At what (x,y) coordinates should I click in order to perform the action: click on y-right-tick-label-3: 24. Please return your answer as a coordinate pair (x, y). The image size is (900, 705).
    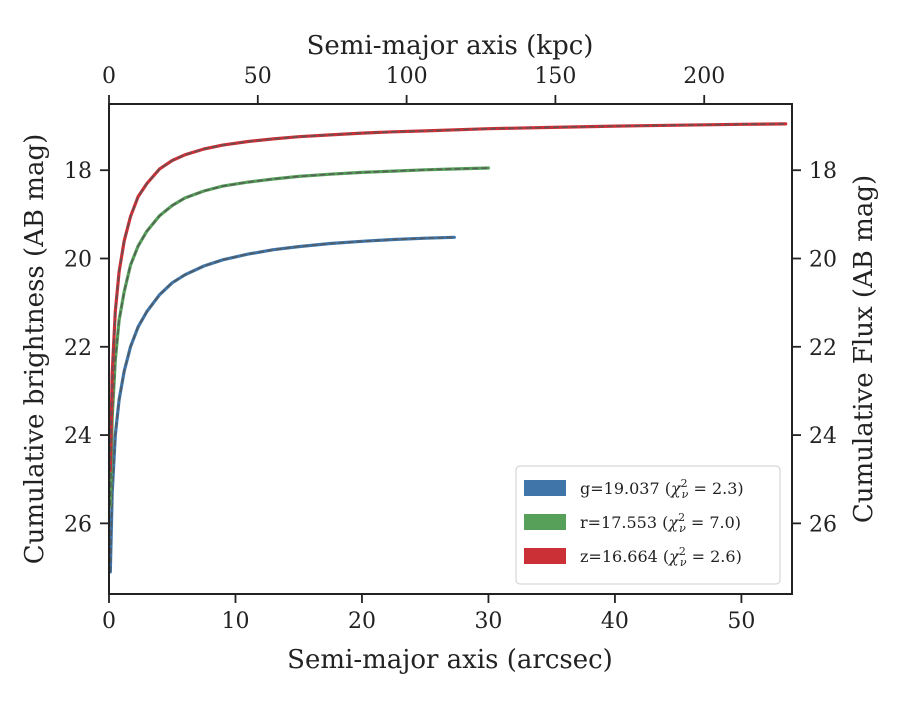
    Looking at the image, I should click on (823, 436).